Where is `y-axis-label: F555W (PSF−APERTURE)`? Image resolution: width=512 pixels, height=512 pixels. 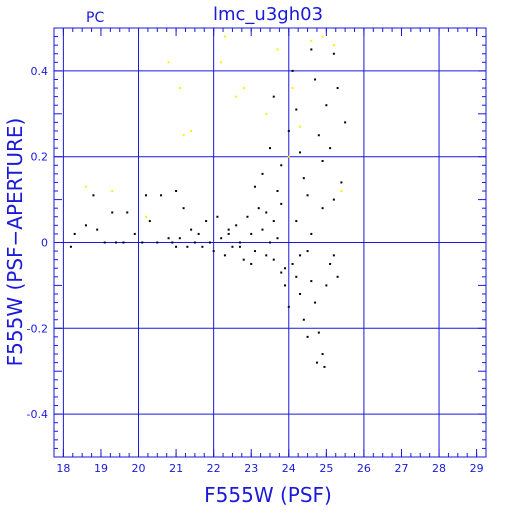 y-axis-label: F555W (PSF−APERTURE) is located at coordinates (15, 242).